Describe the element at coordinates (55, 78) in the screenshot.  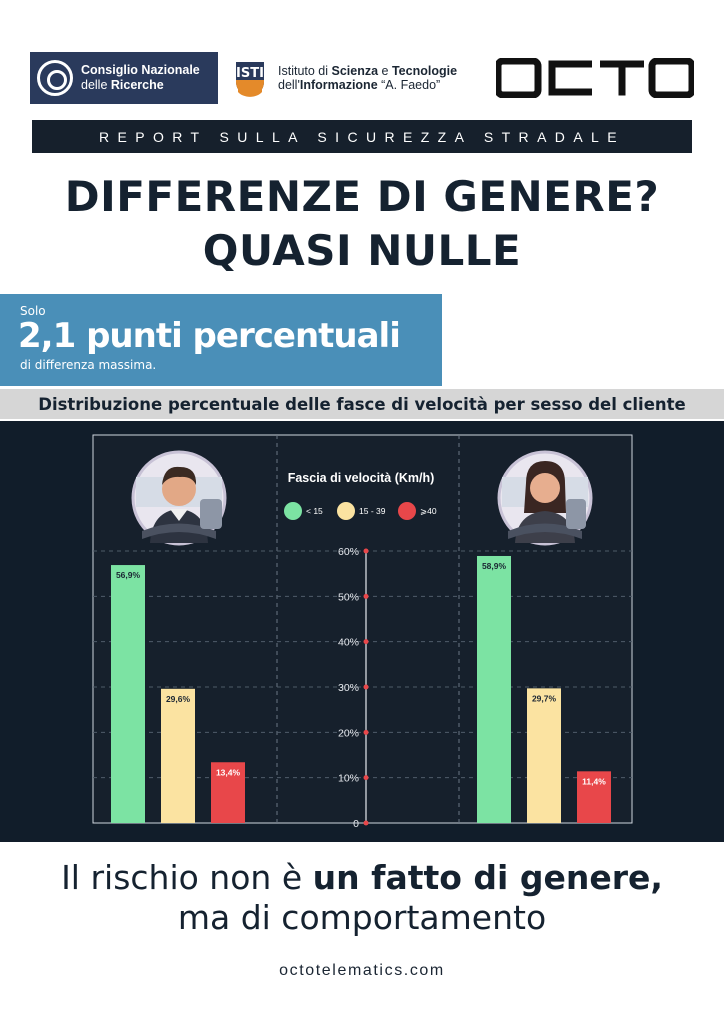
I see `cnr-emblem-icon` at that location.